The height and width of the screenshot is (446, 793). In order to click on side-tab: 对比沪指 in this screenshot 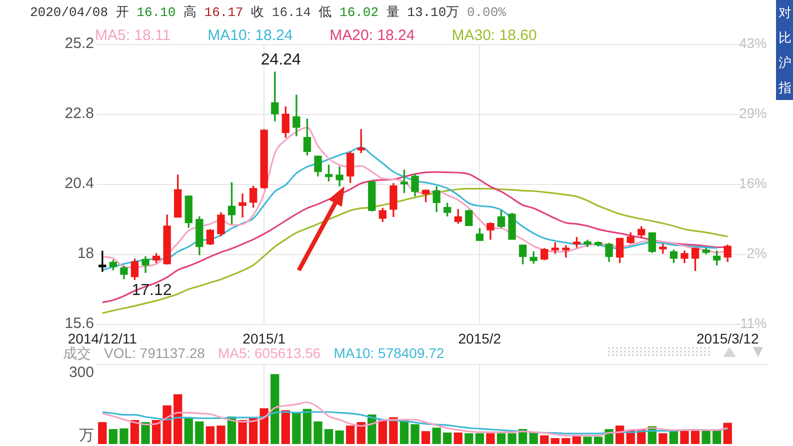, I will do `click(784, 50)`.